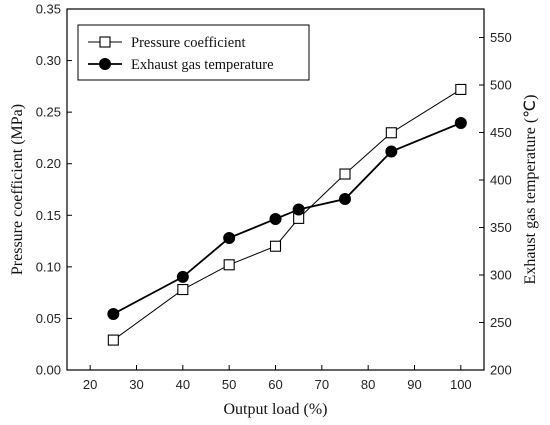  What do you see at coordinates (136, 384) in the screenshot?
I see `x-tick-label: 30` at bounding box center [136, 384].